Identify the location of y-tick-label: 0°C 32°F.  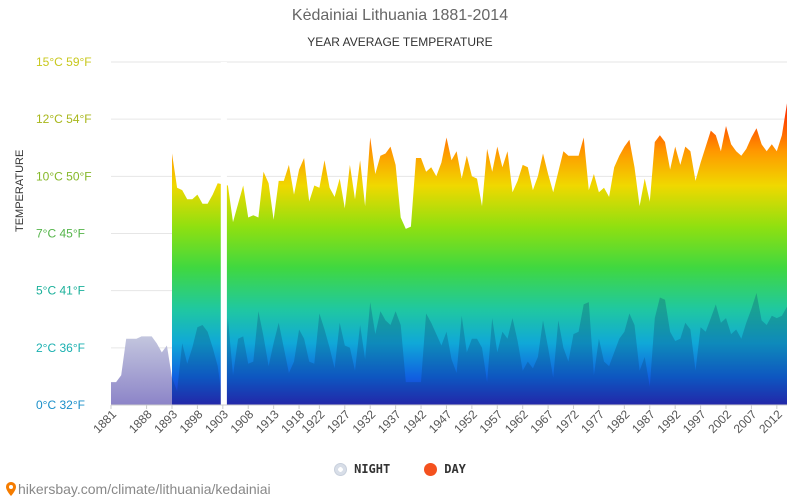
(60, 405).